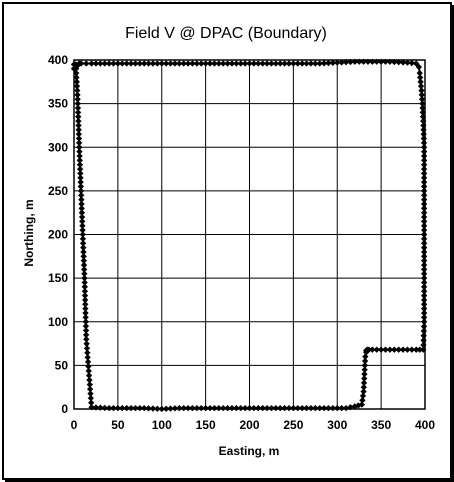 The width and height of the screenshot is (454, 482). What do you see at coordinates (226, 33) in the screenshot?
I see `chart-title: Field V @ DPAC (Boundary)` at bounding box center [226, 33].